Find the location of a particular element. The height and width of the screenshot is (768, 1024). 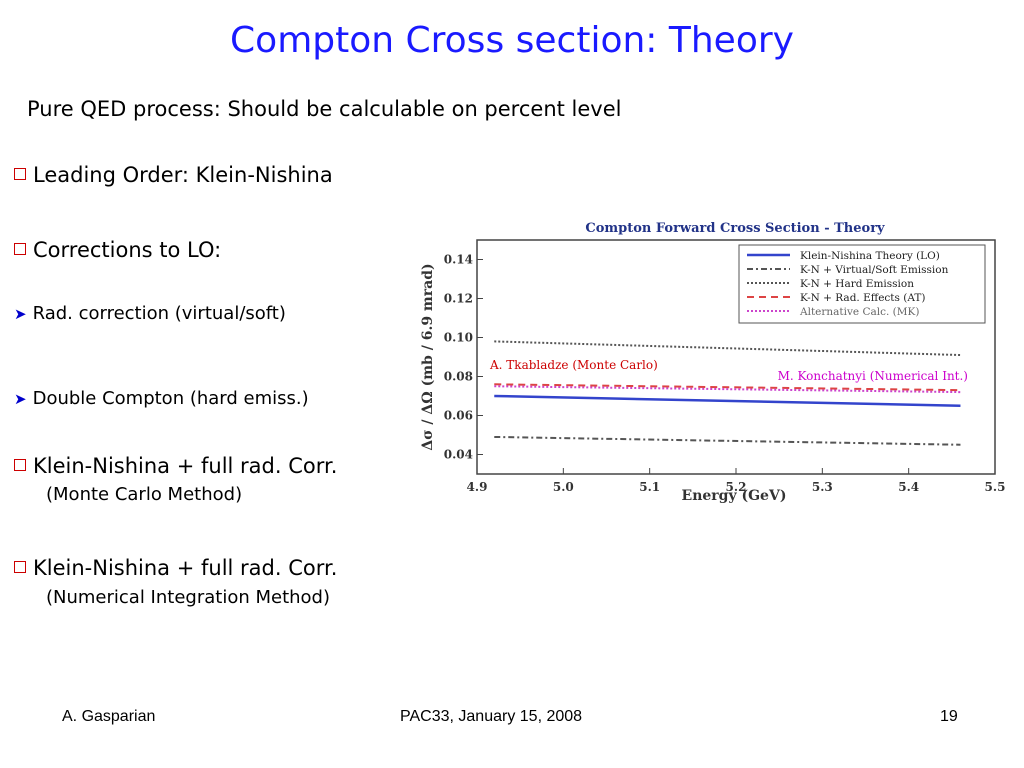

bullet-leading-order: Leading Order: Klein-Nishina is located at coordinates (173, 175).